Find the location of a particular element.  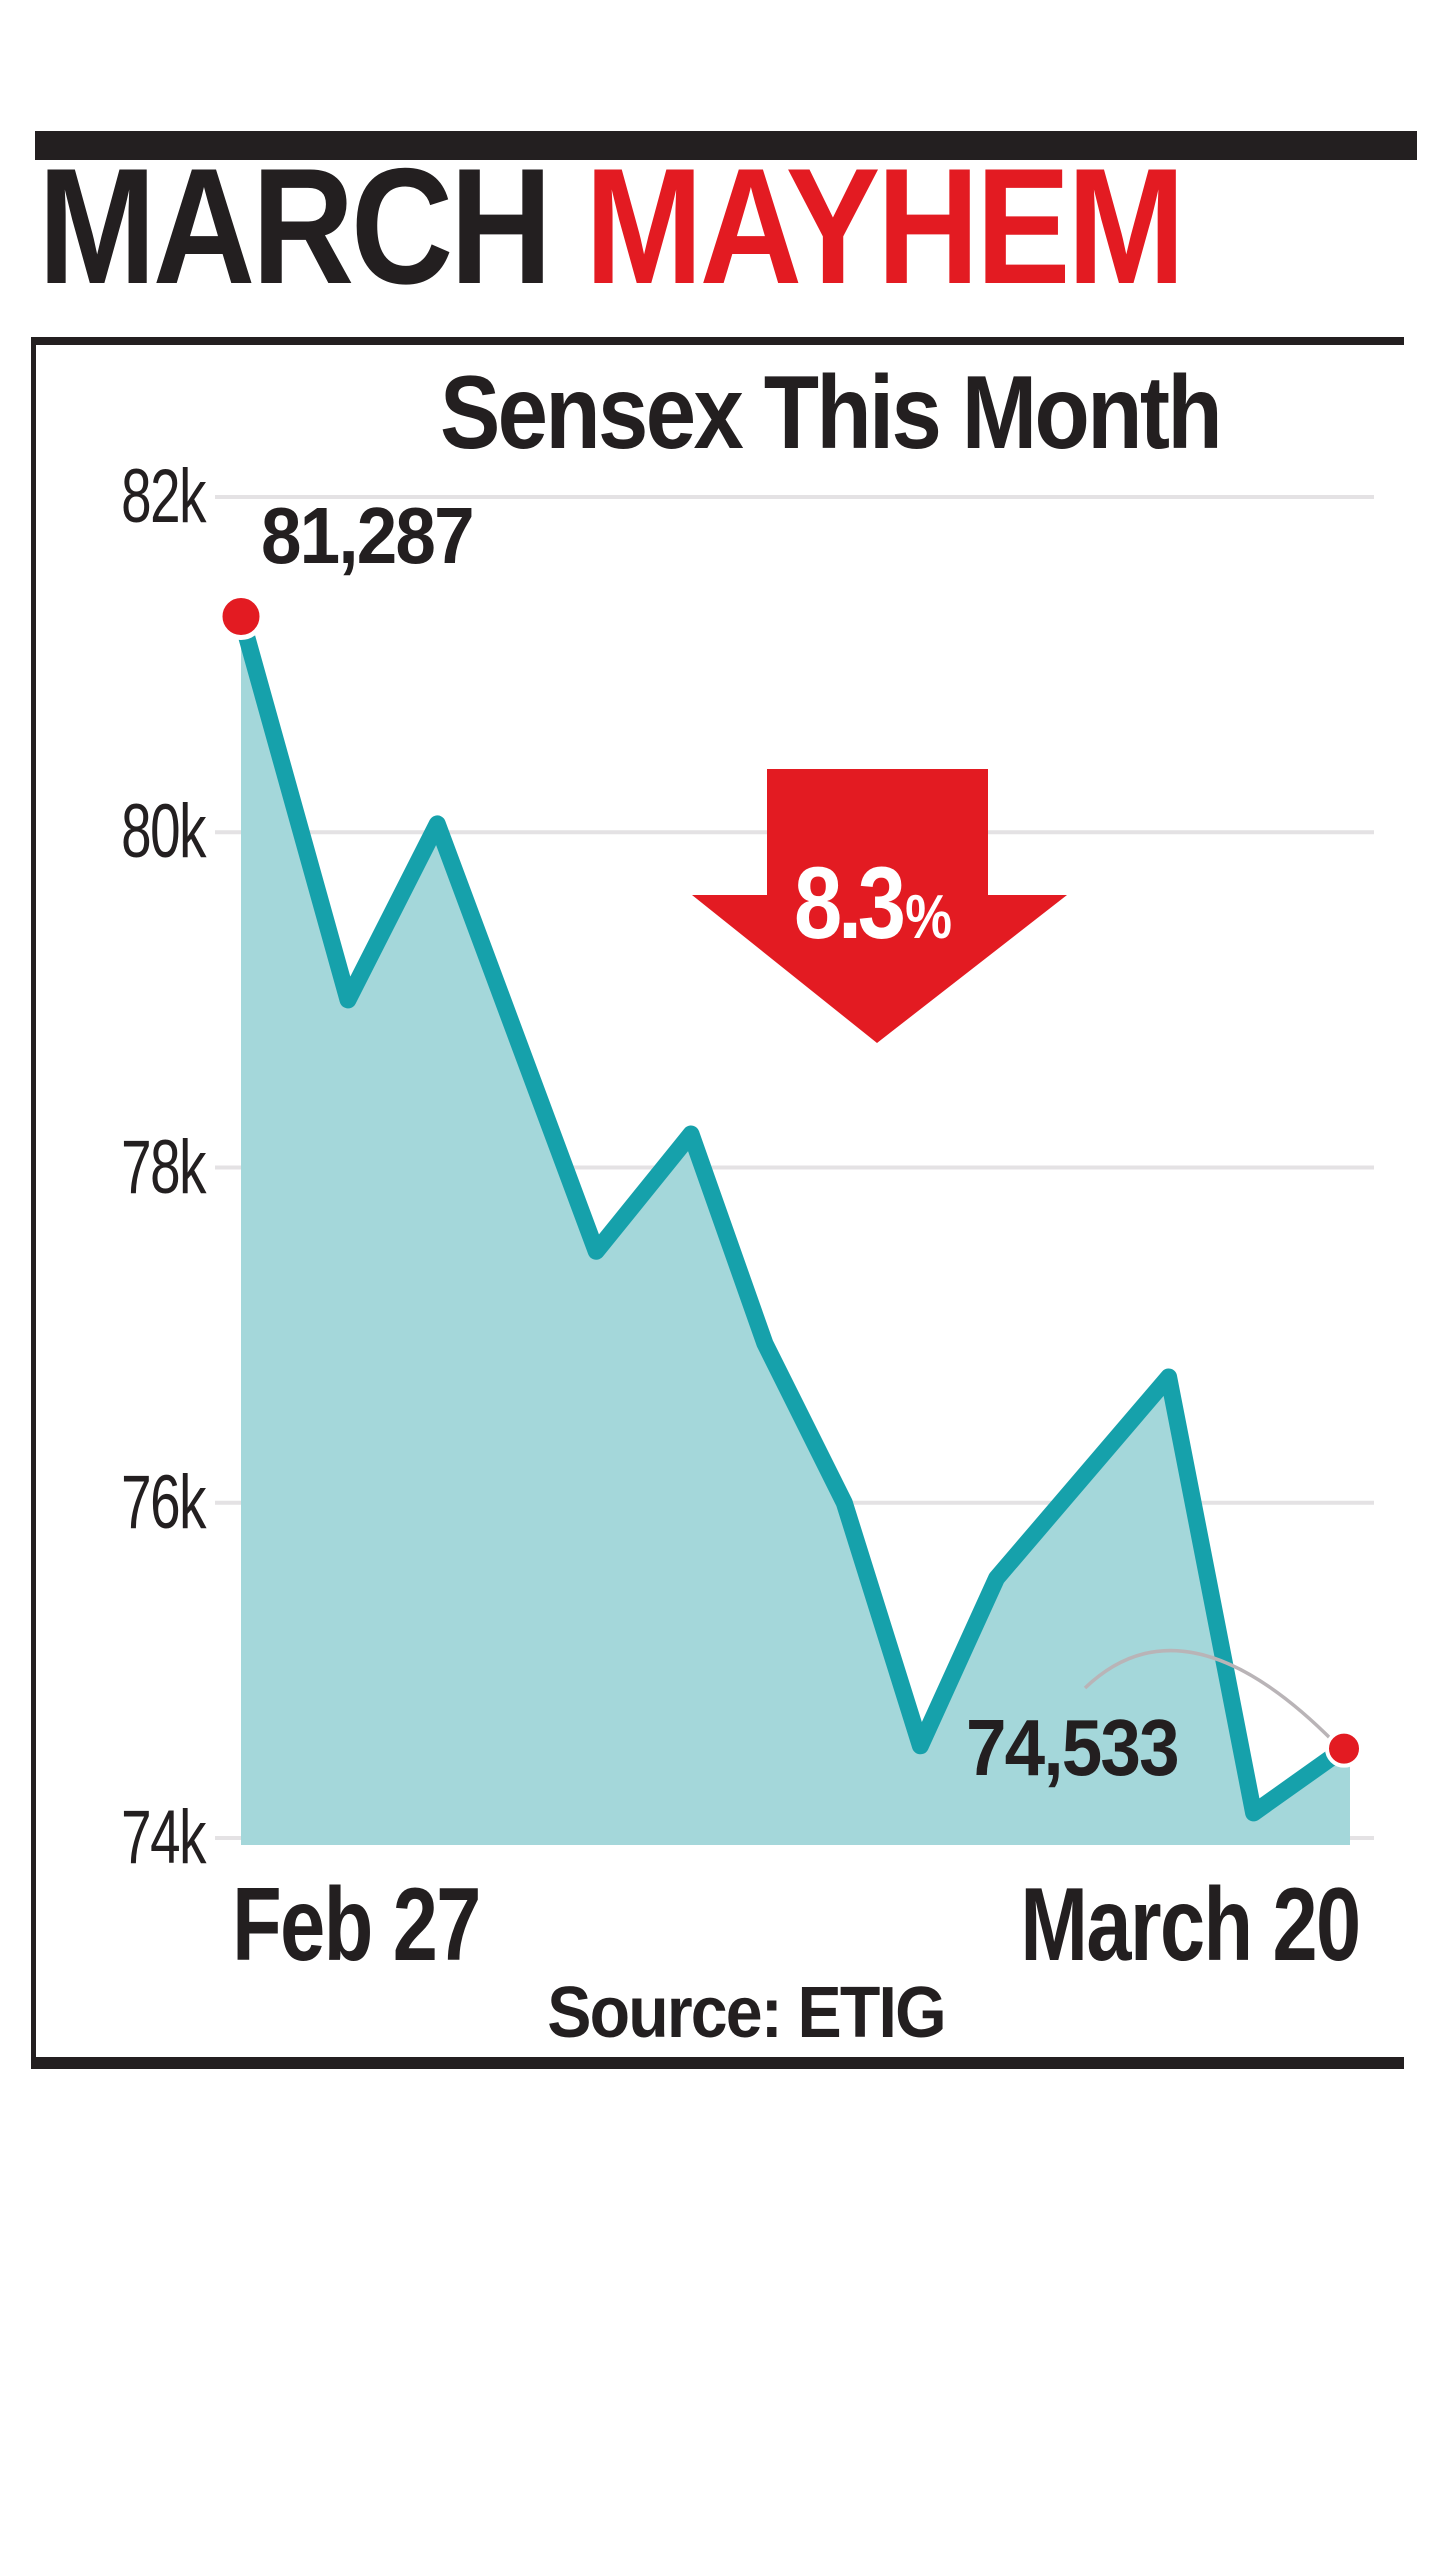

y-tick-label-74k: 74k is located at coordinates (163, 1837).